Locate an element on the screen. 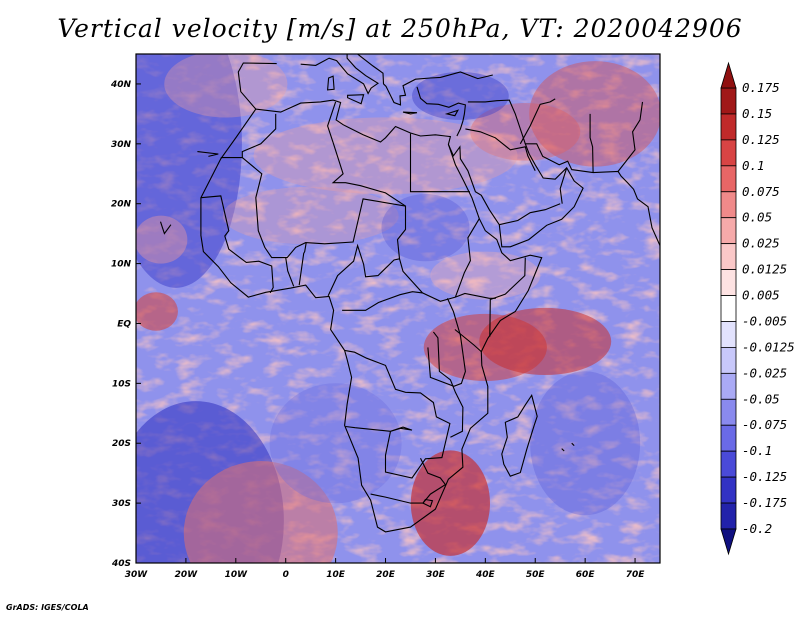 The height and width of the screenshot is (618, 800). colorbar-label: -0.0125 is located at coordinates (768, 346).